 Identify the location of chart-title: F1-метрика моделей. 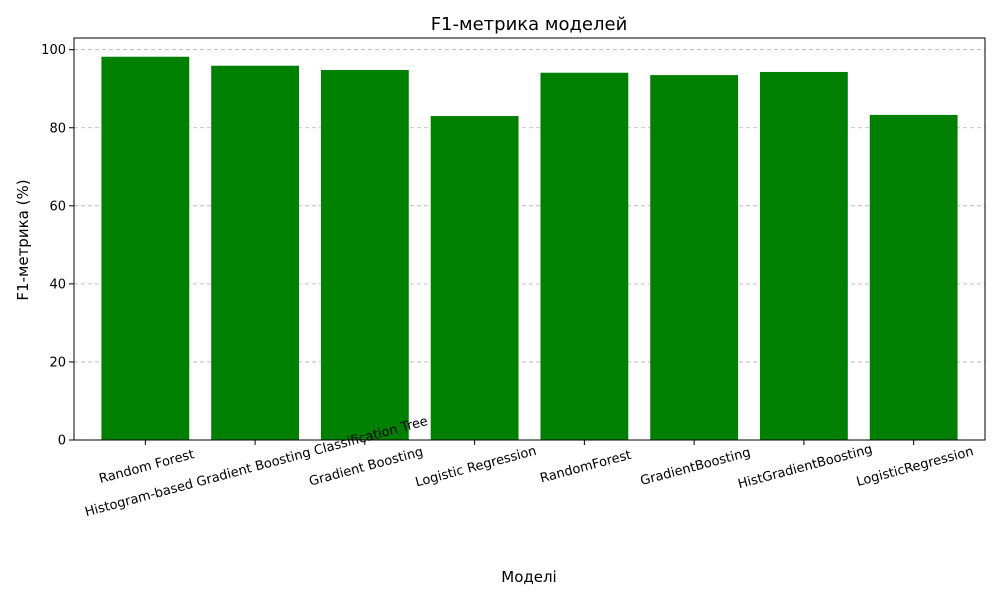
(529, 24).